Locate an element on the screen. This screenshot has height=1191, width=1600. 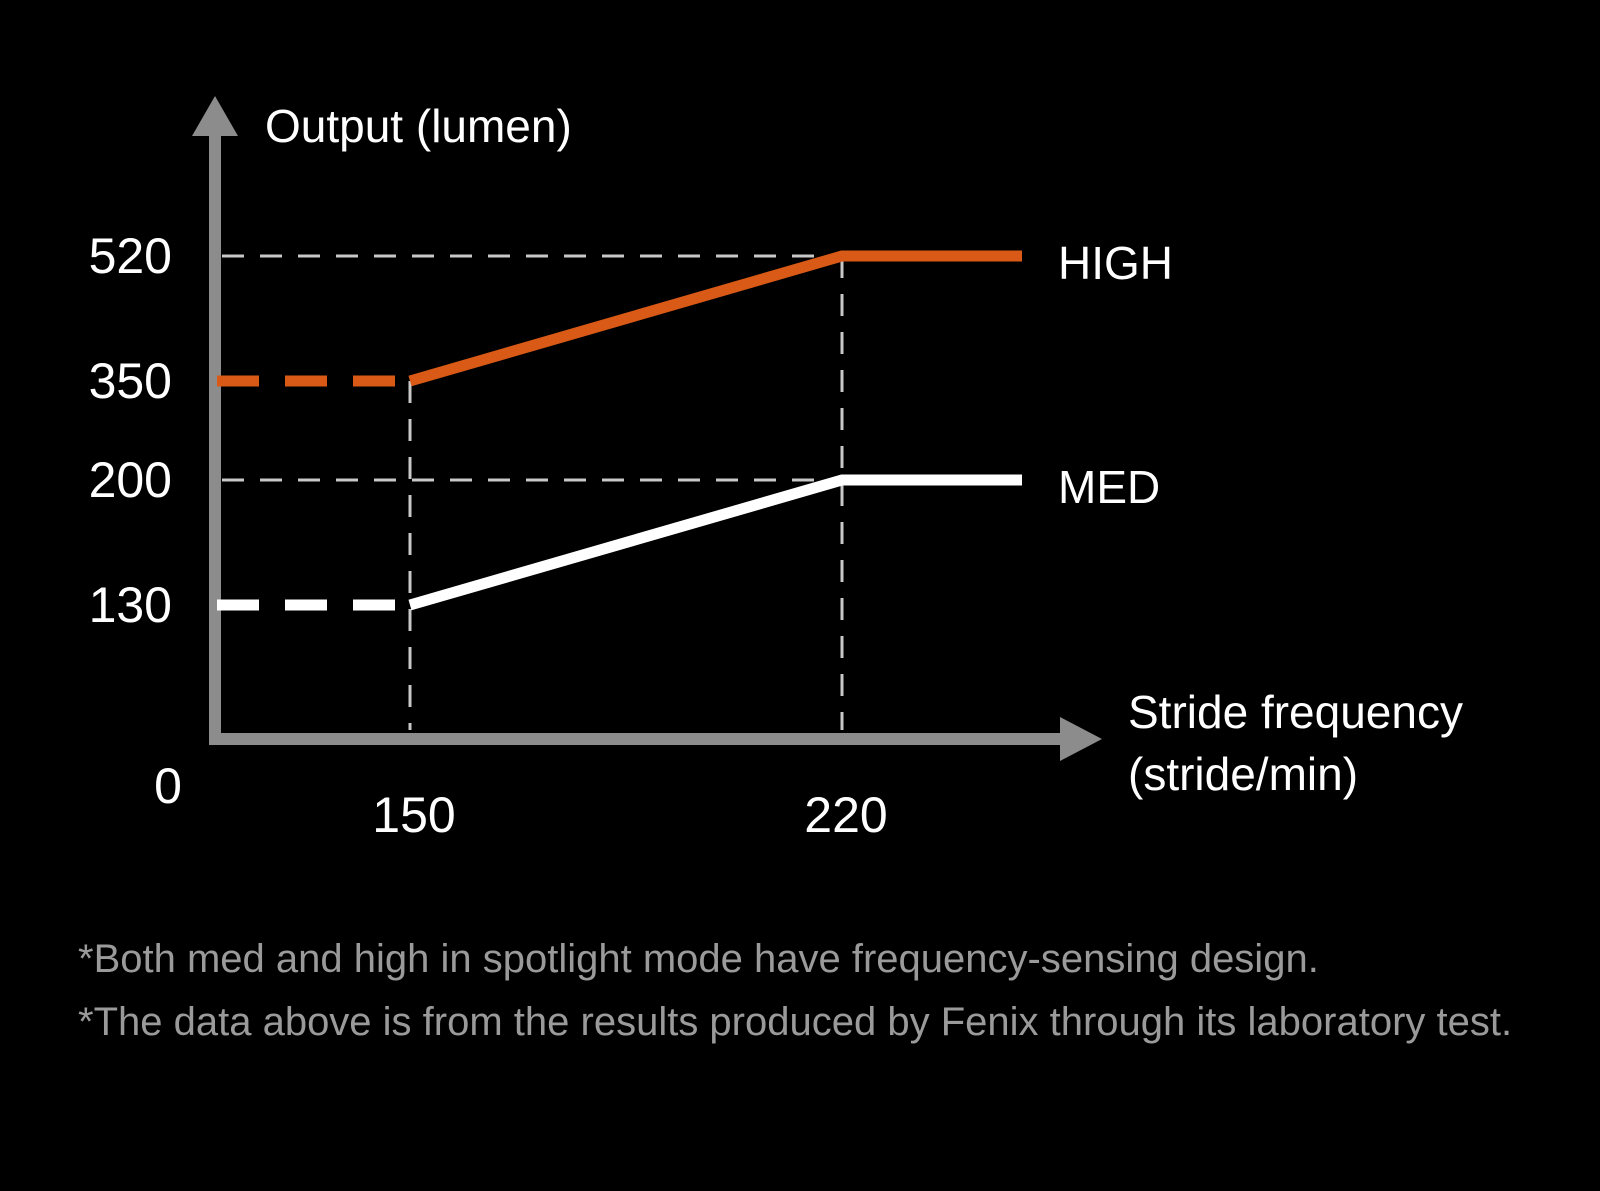
origin-label: 0 is located at coordinates (168, 786).